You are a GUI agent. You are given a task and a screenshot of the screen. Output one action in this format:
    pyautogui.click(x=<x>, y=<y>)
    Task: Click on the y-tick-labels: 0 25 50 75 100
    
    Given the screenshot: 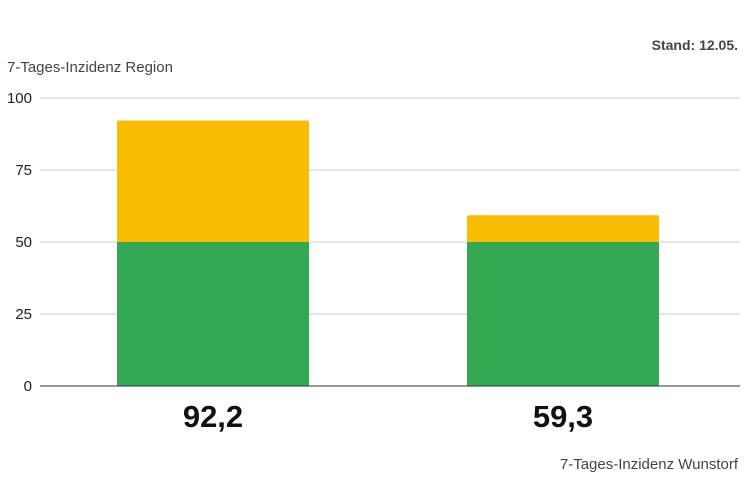 What is the action you would take?
    pyautogui.click(x=19, y=242)
    